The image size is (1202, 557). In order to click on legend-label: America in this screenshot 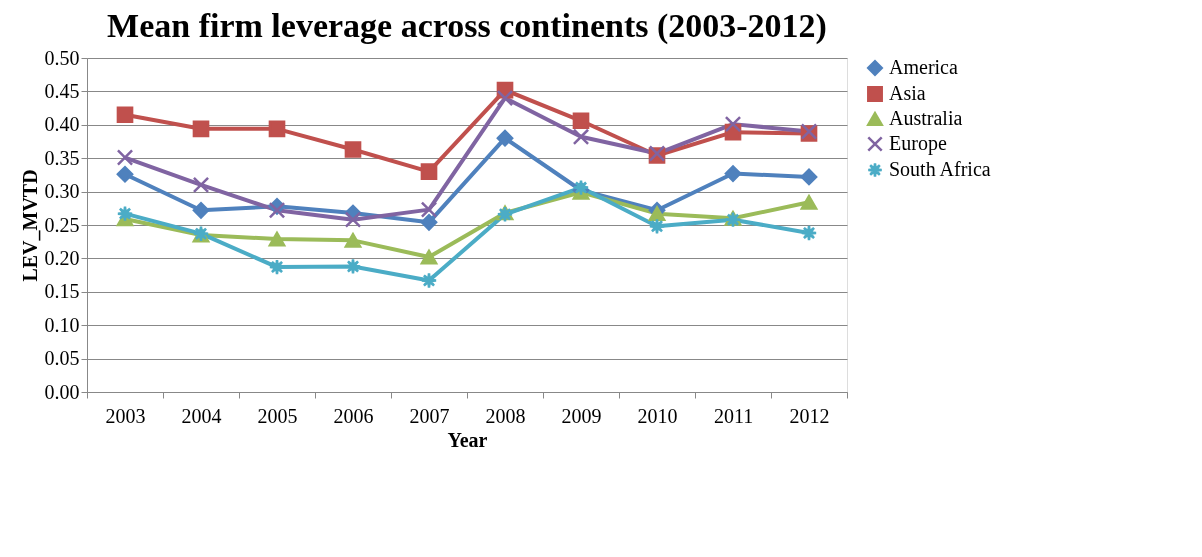, I will do `click(923, 67)`.